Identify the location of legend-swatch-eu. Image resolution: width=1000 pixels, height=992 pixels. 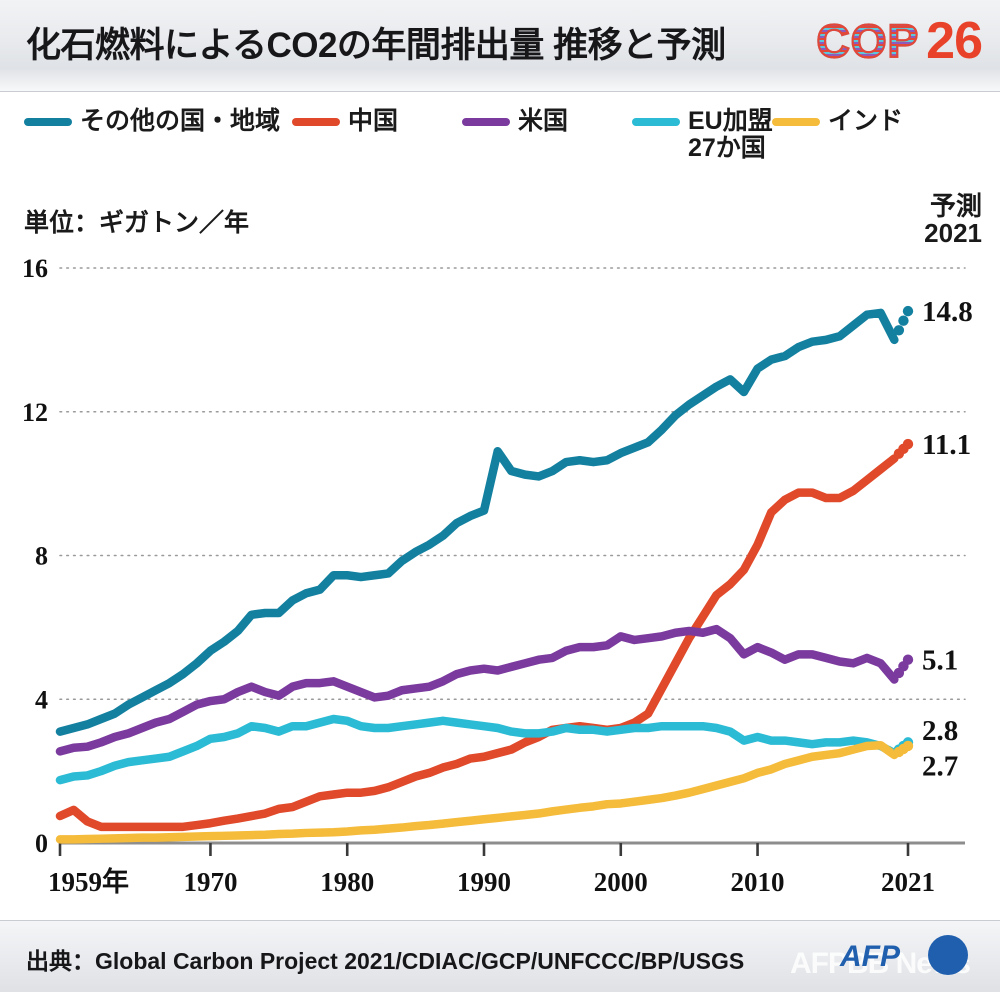
(656, 122).